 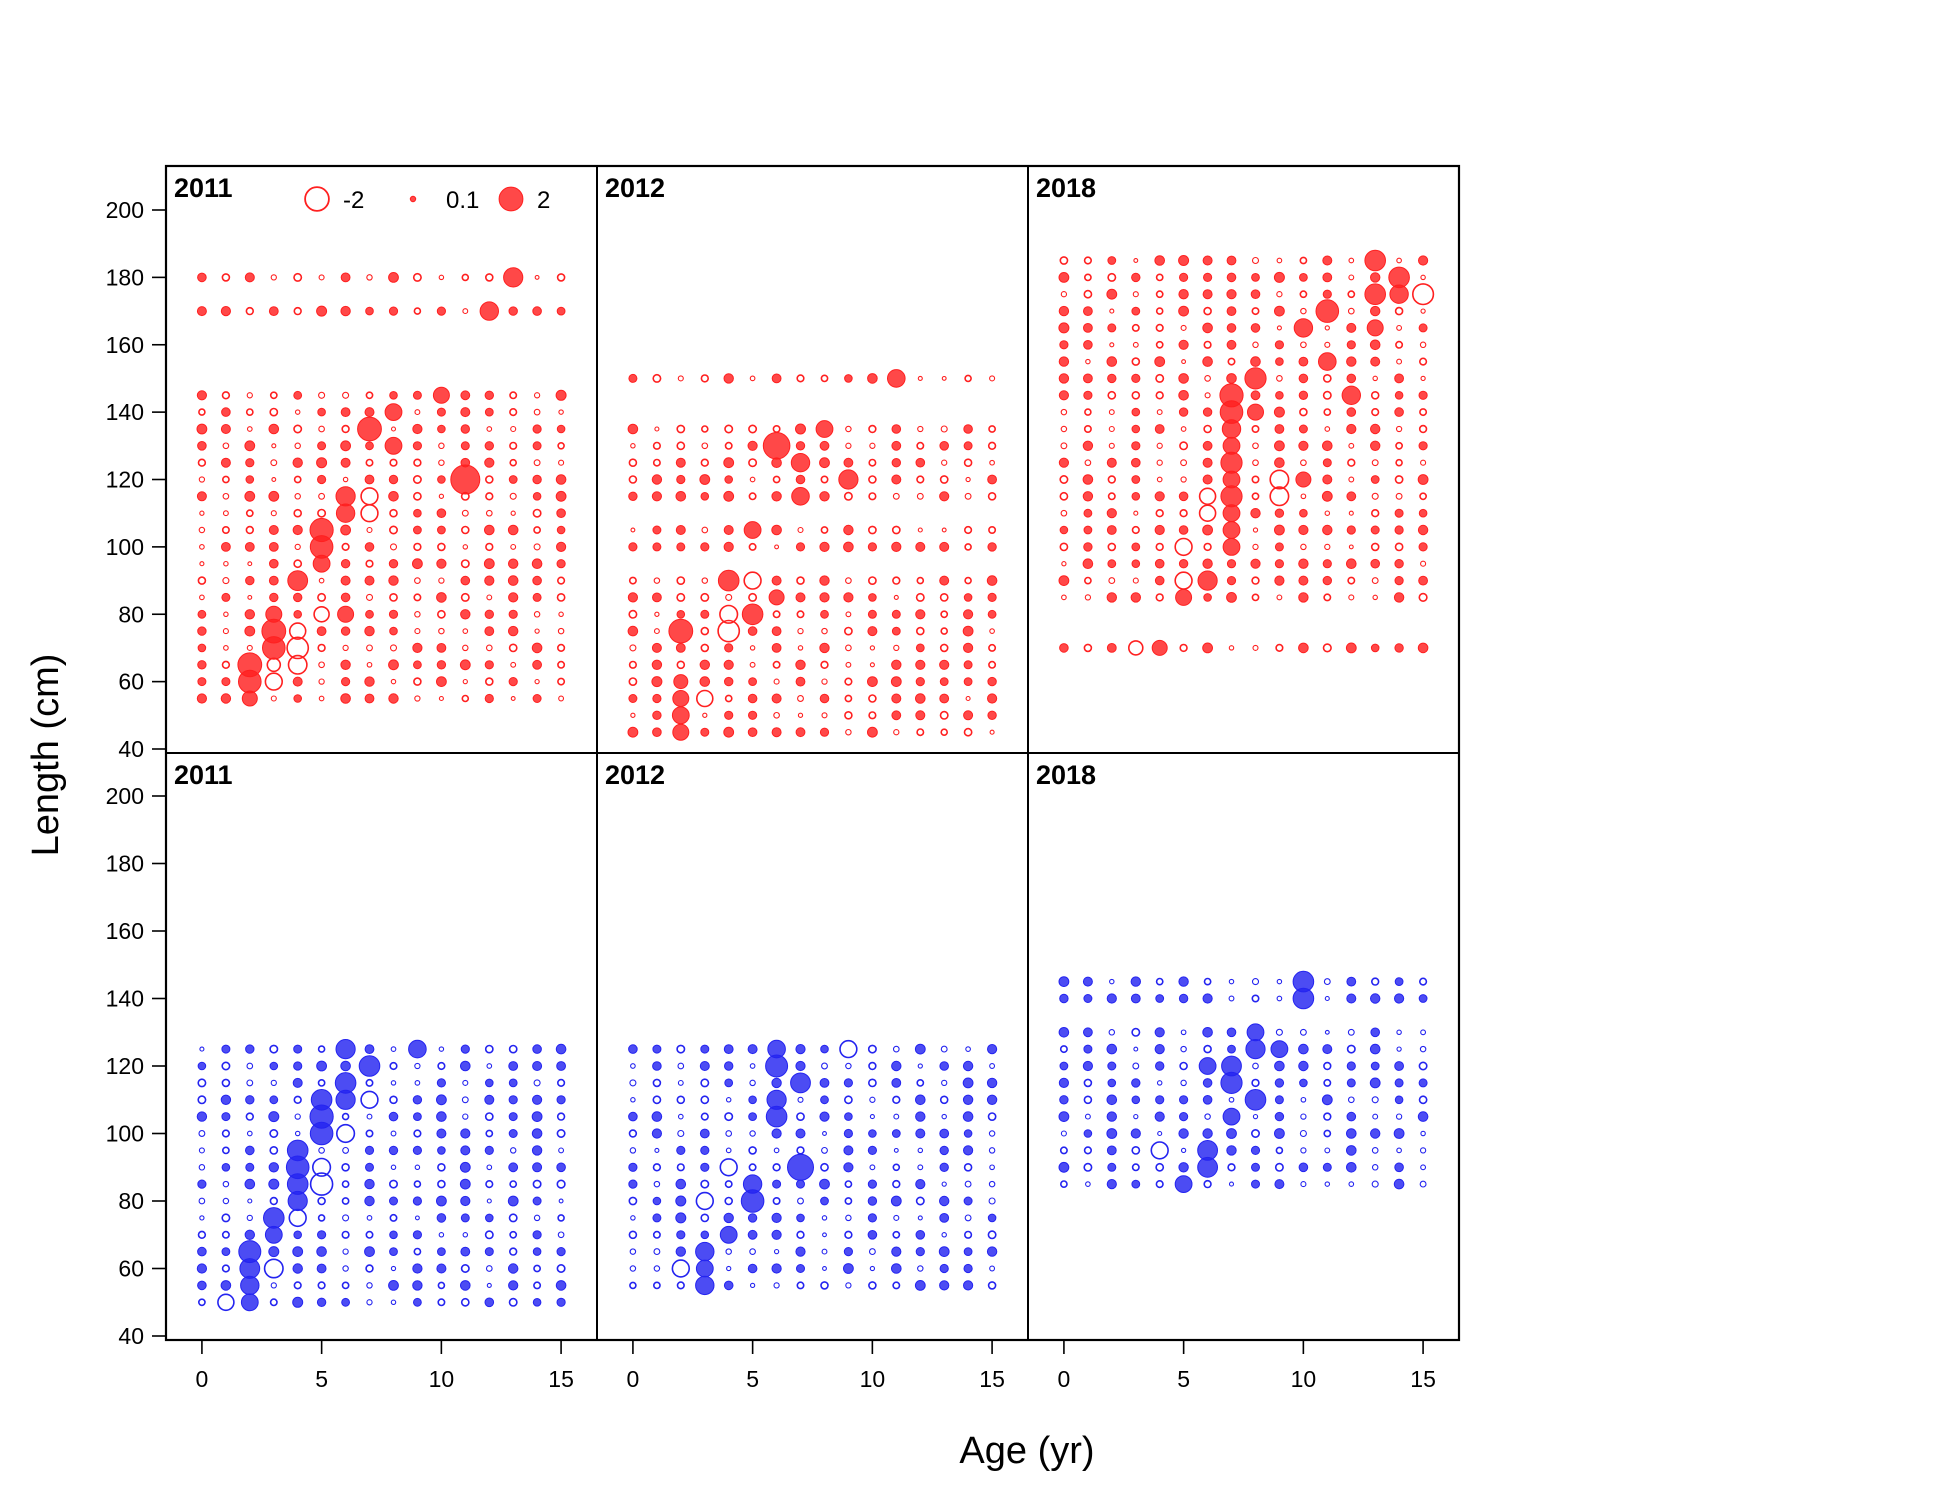 What do you see at coordinates (46, 755) in the screenshot?
I see `y-axis-title: Length (cm)` at bounding box center [46, 755].